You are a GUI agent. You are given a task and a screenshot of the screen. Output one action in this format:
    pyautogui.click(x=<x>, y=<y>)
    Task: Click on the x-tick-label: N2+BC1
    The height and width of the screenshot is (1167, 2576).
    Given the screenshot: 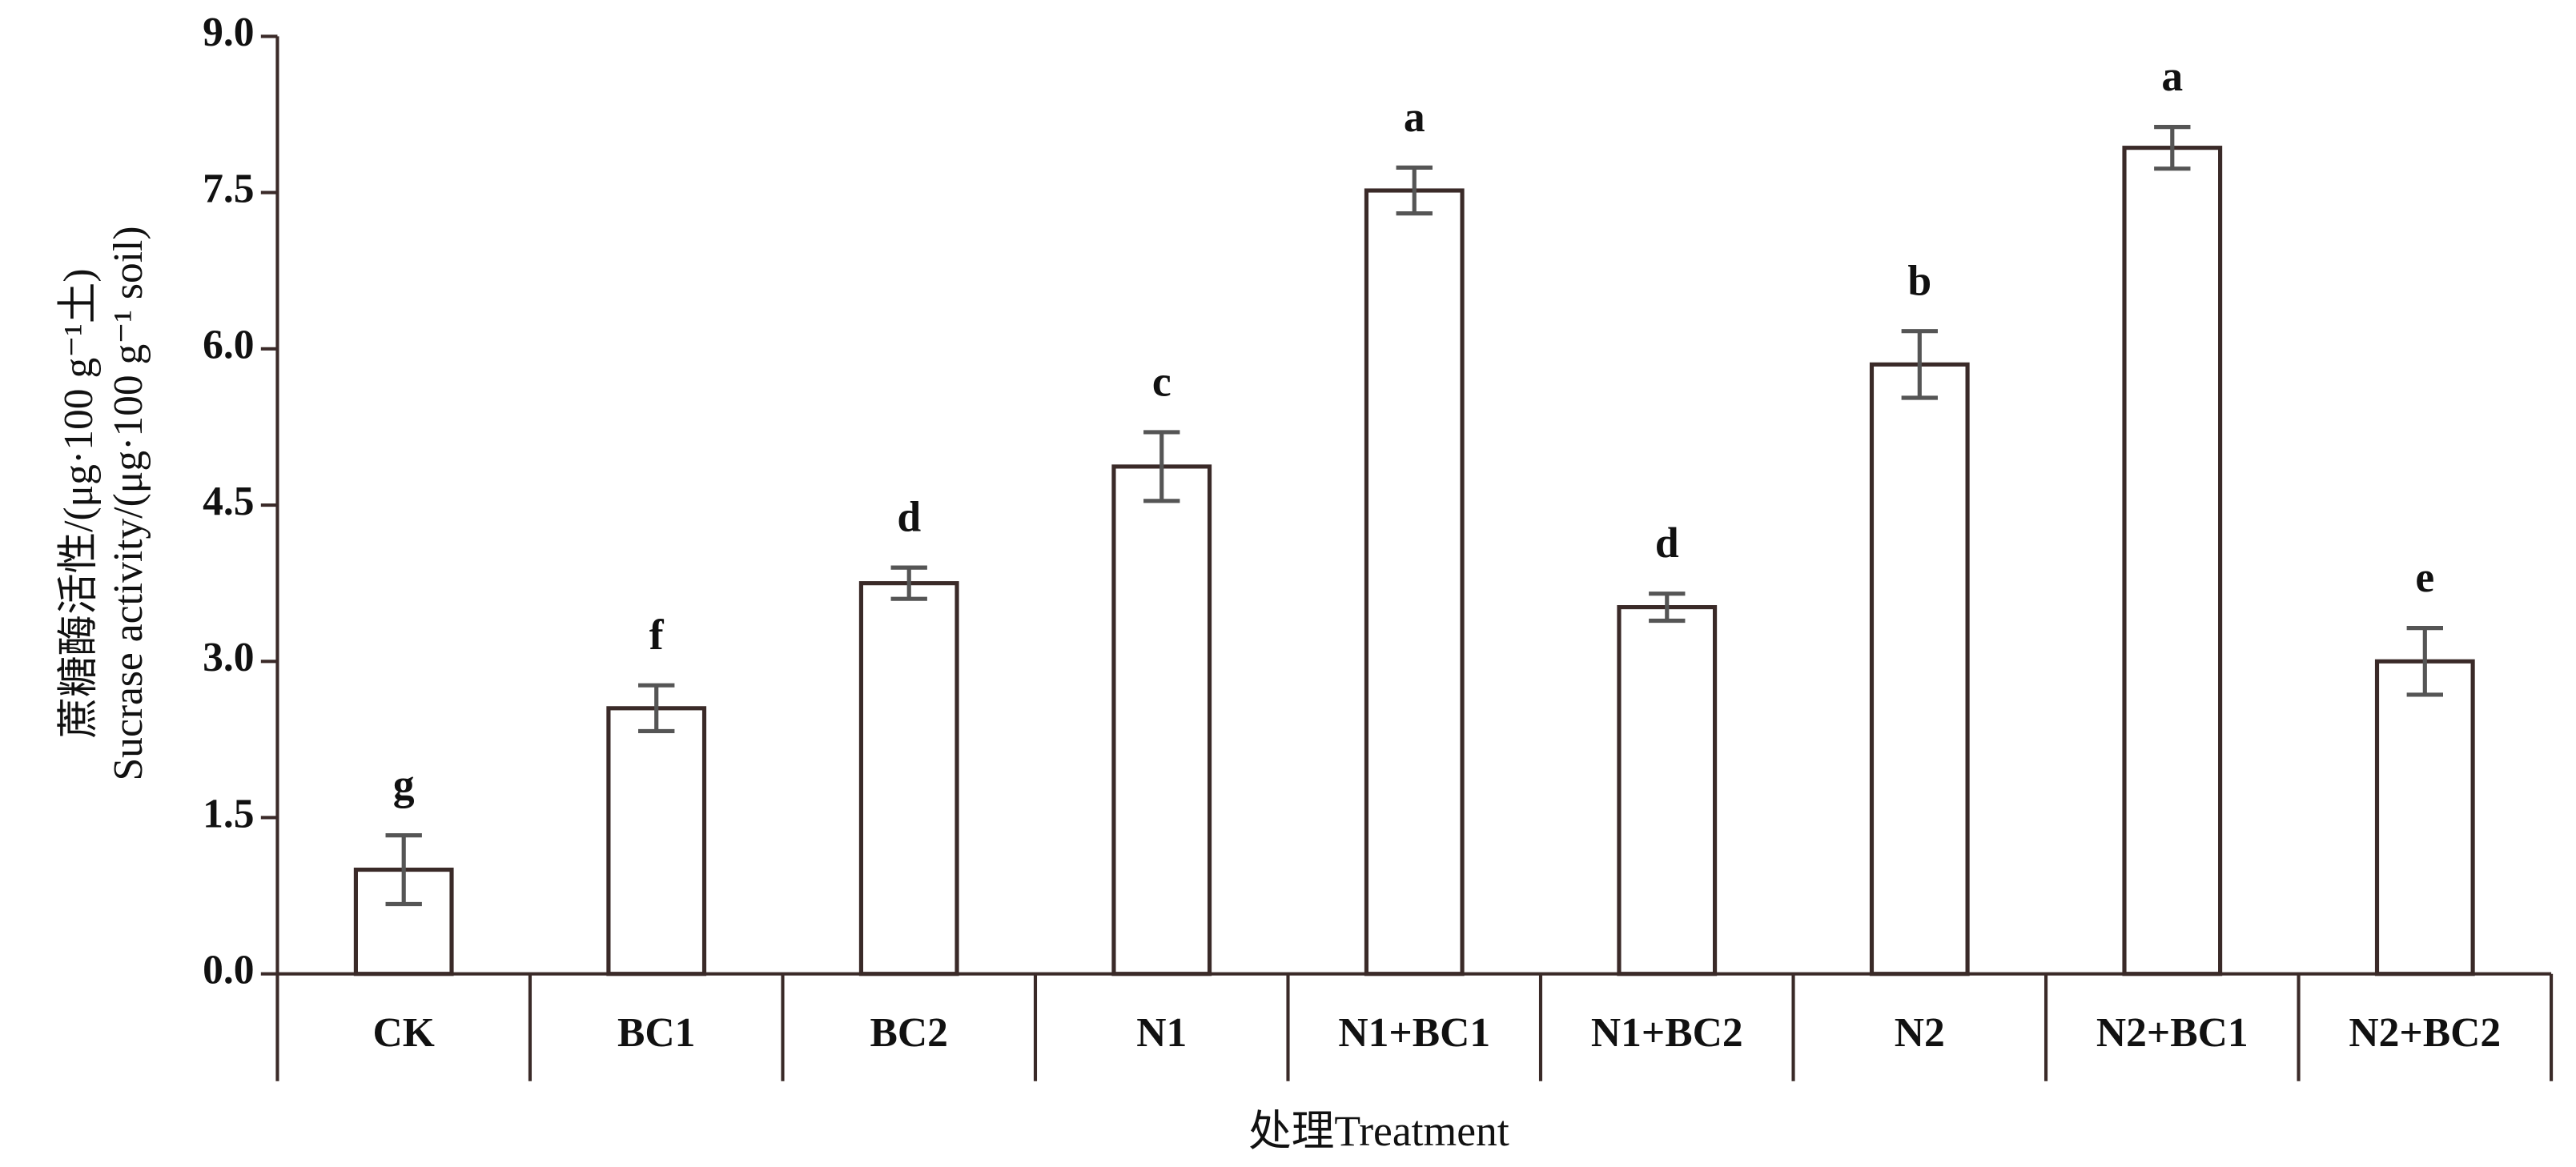 What is the action you would take?
    pyautogui.click(x=2172, y=1033)
    